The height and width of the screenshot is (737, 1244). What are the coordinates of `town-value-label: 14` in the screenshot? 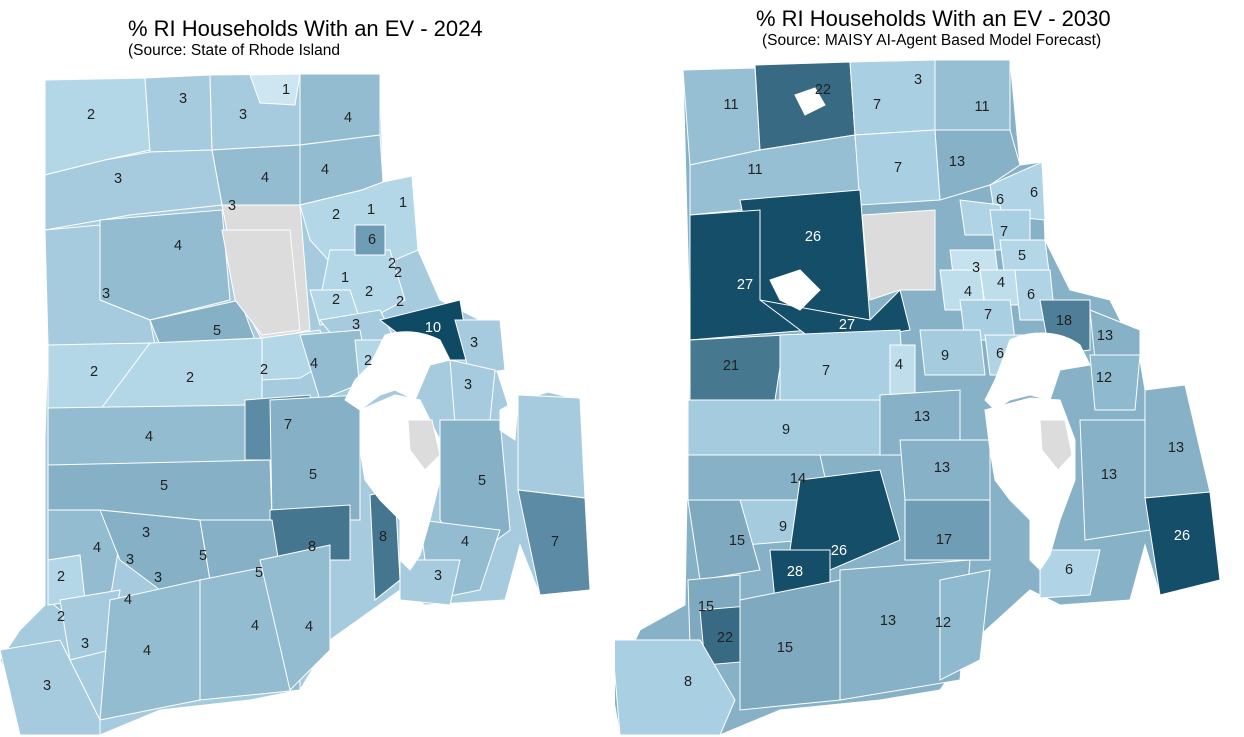 It's located at (798, 479).